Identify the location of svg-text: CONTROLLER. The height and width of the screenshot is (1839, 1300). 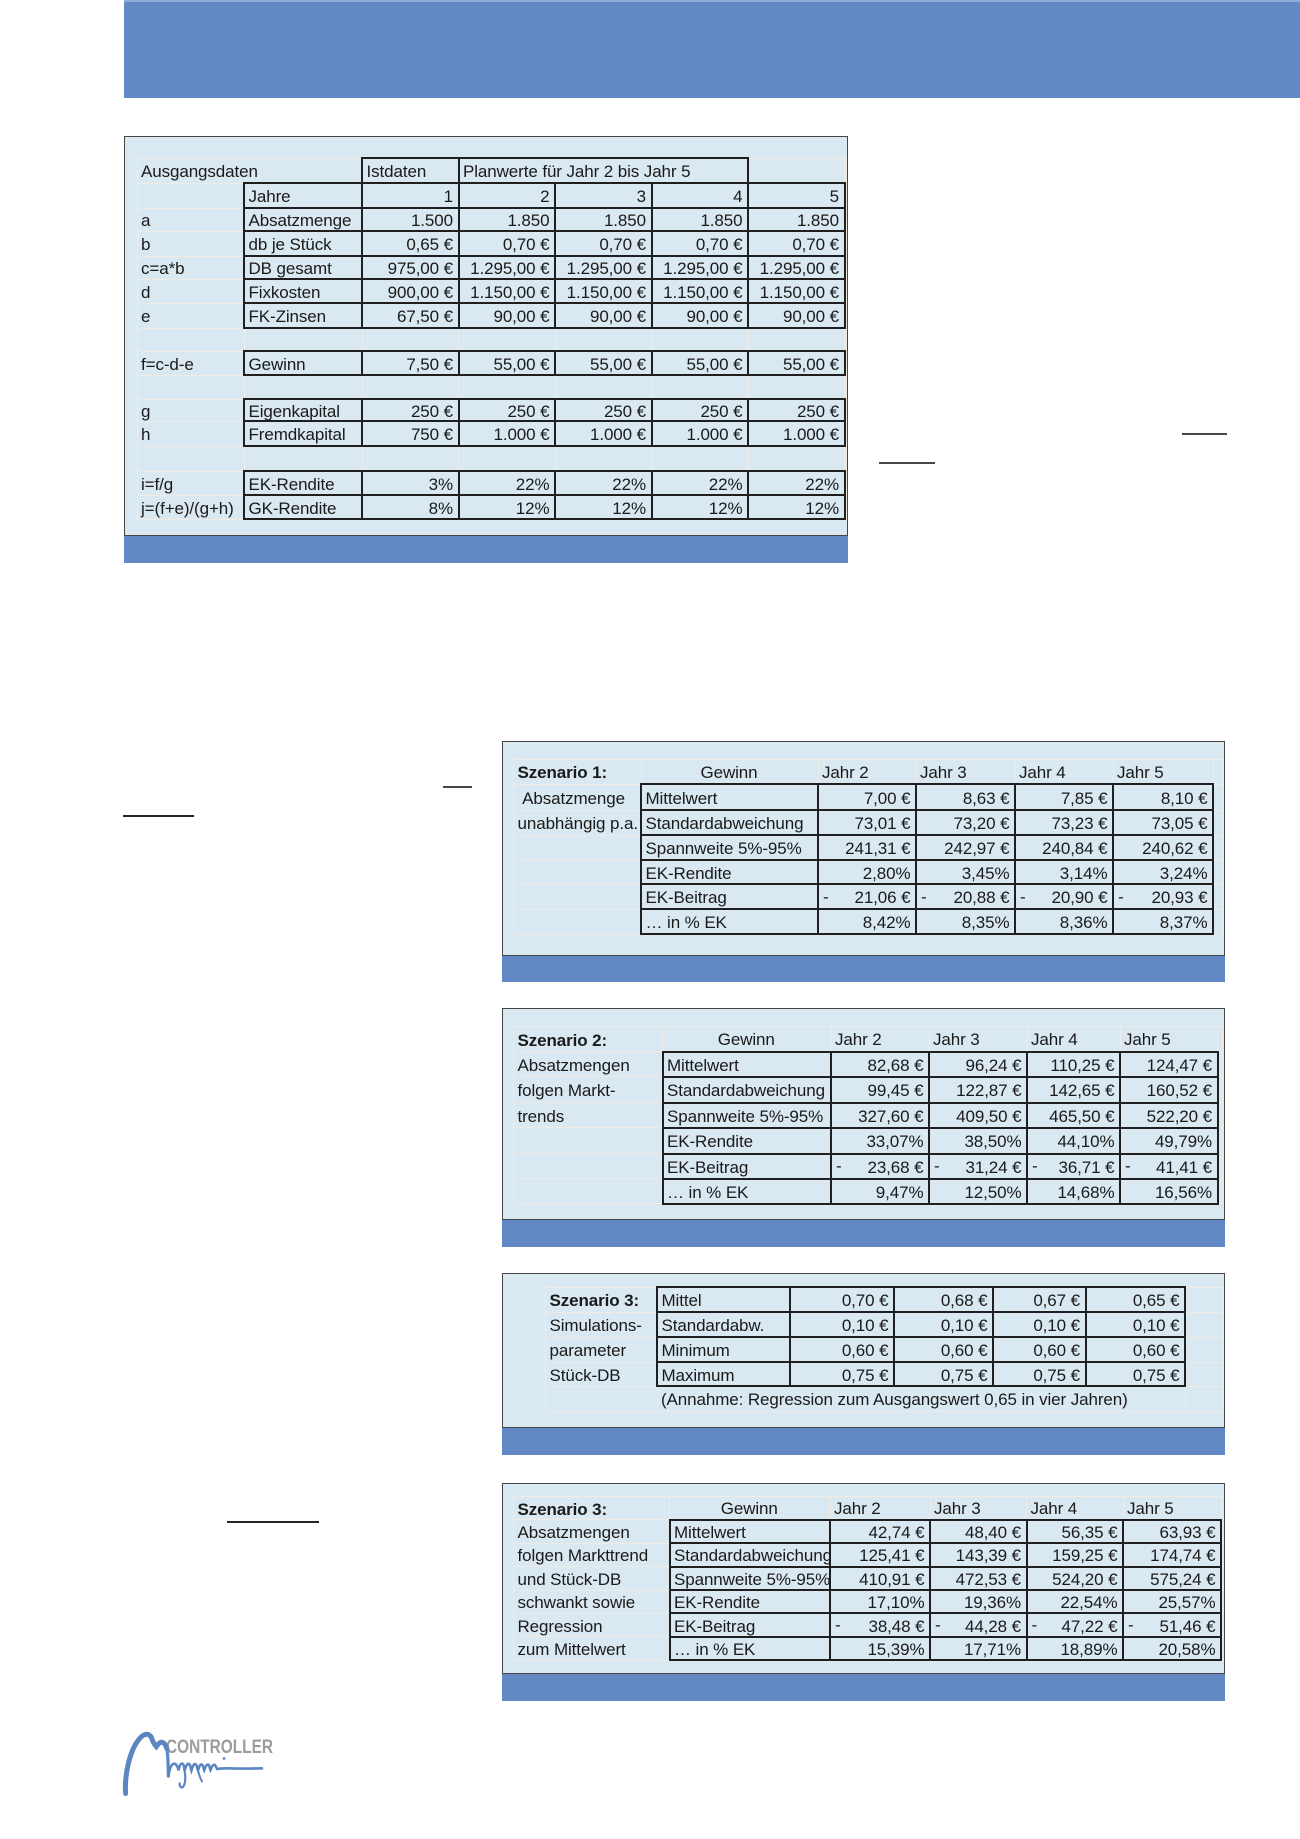
(219, 1747).